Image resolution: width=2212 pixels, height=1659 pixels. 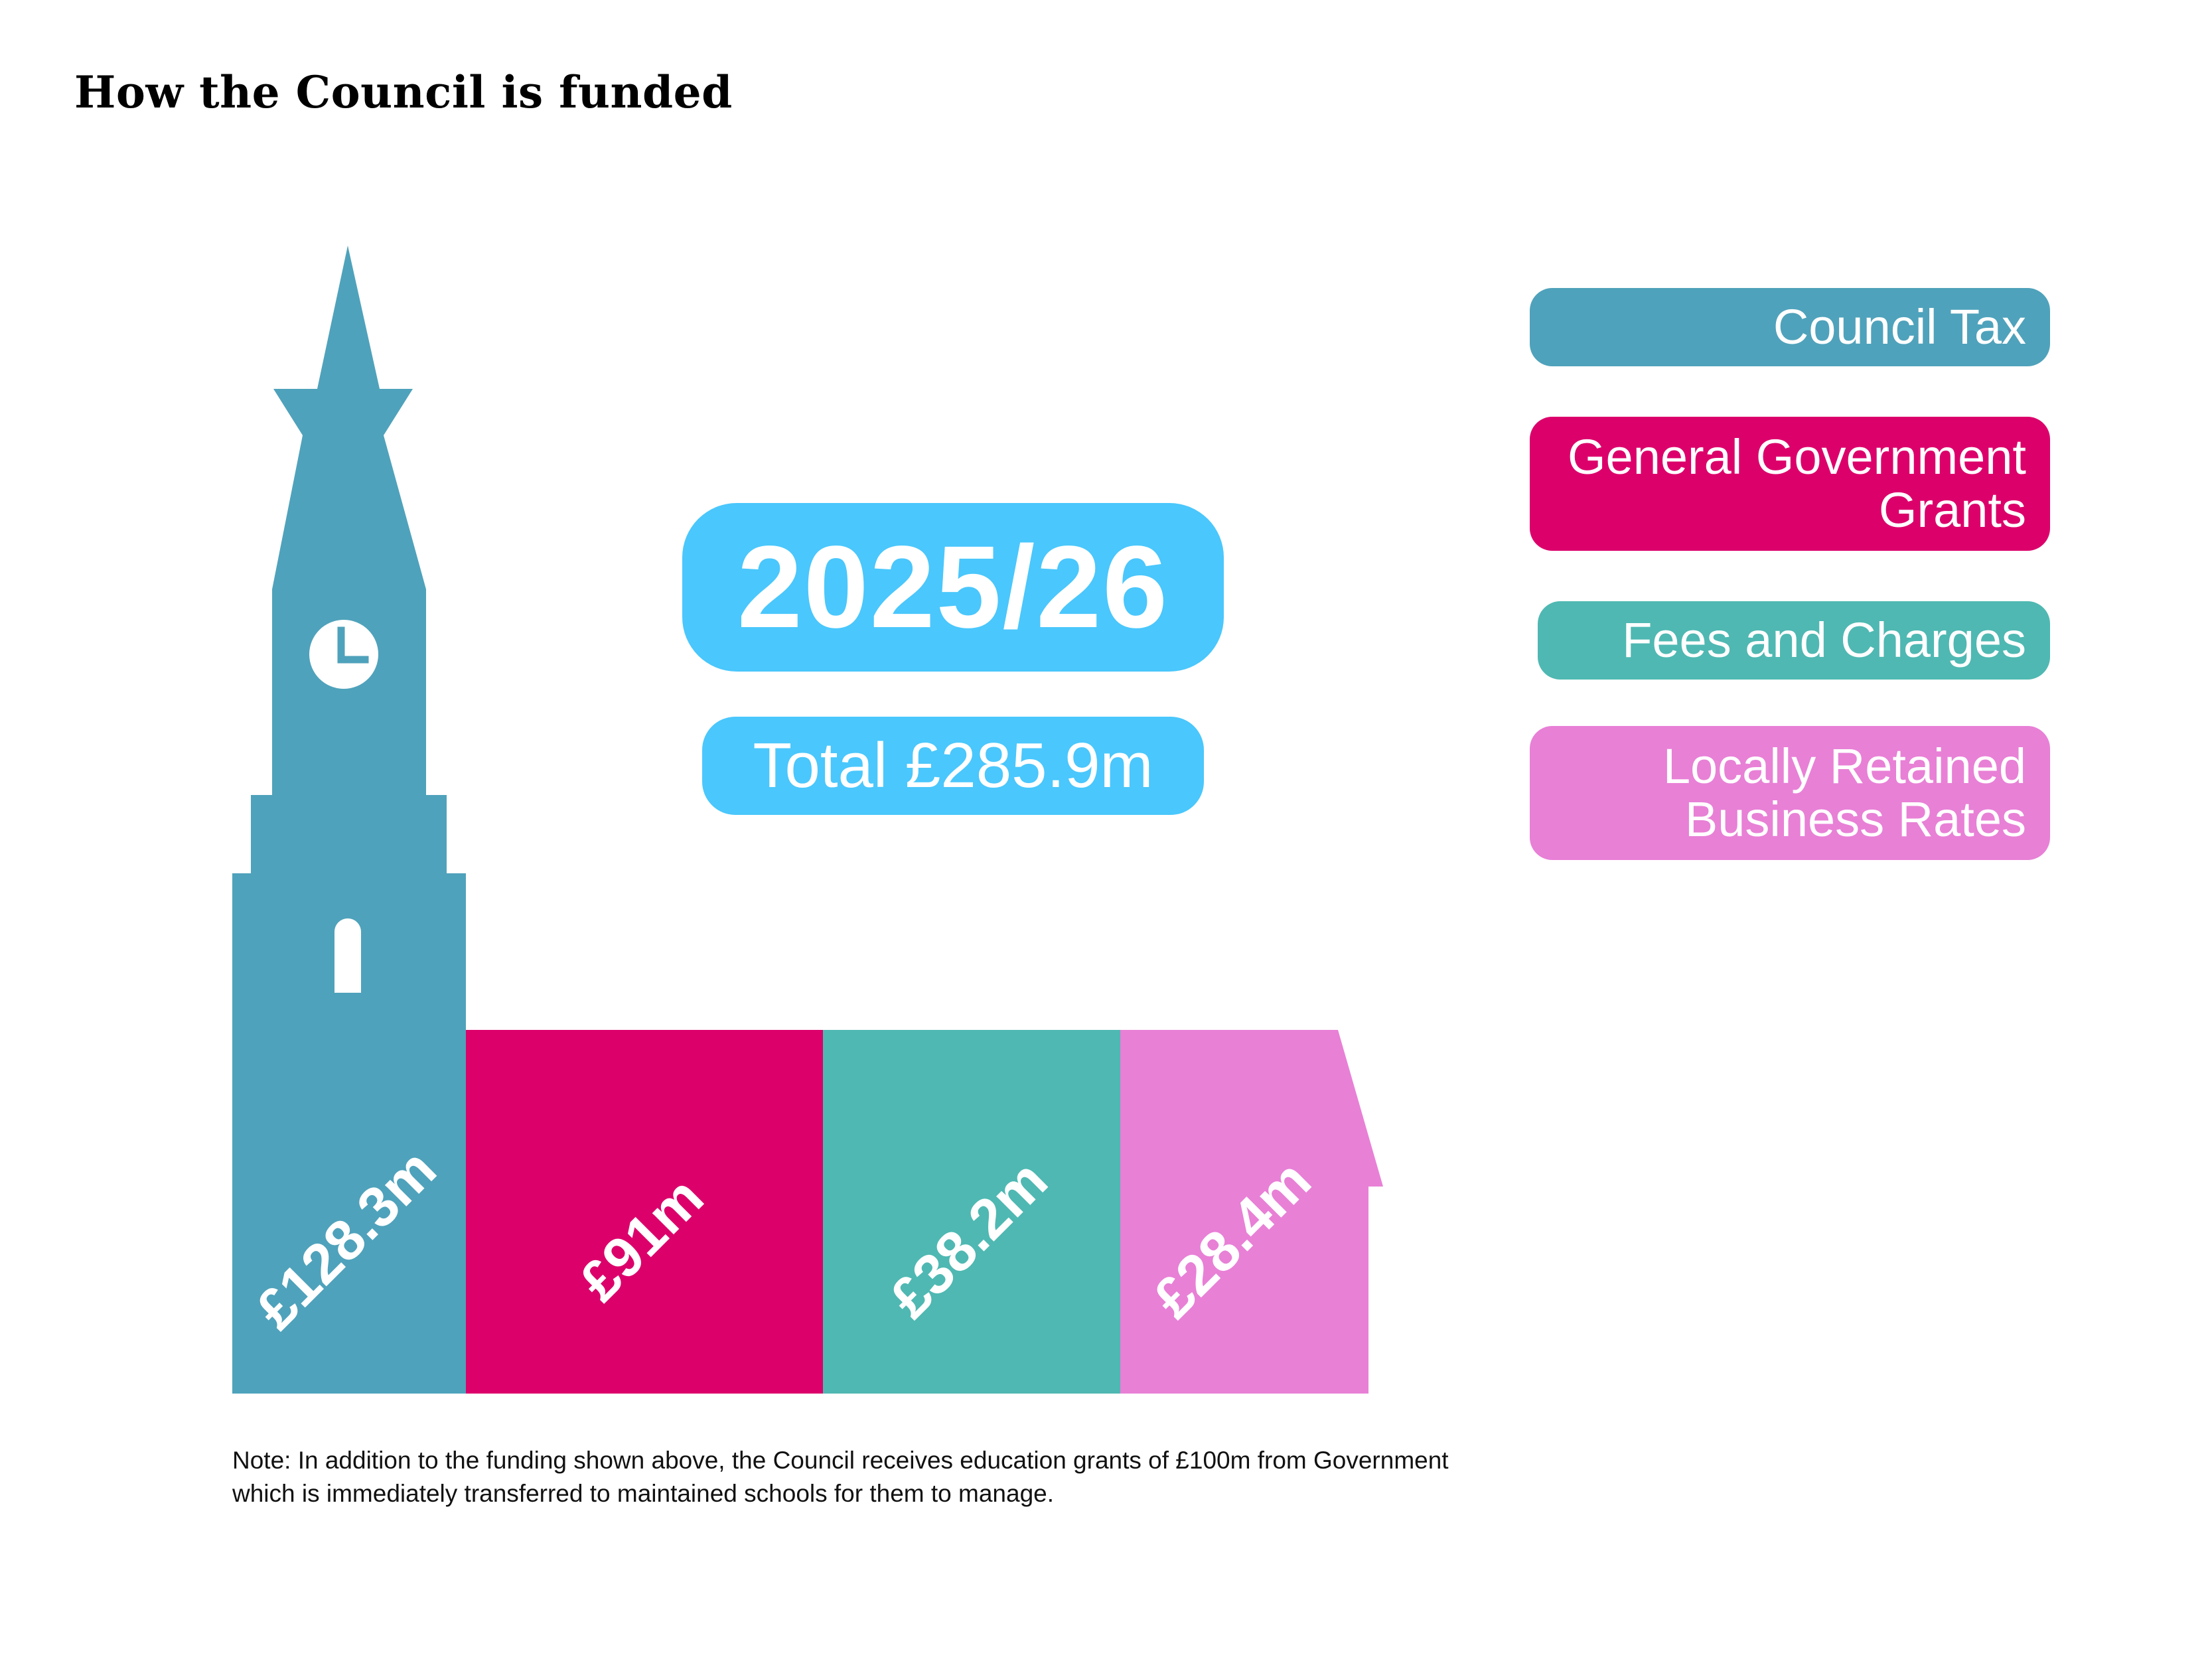 What do you see at coordinates (953, 587) in the screenshot?
I see `year-badge: 2025/26` at bounding box center [953, 587].